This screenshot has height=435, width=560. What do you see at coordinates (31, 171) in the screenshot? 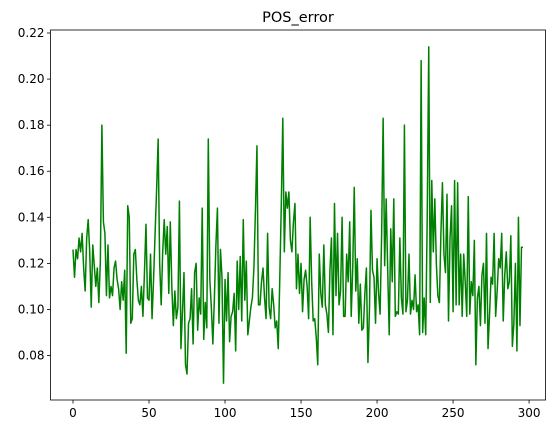
I see `y-tick-label: 0.16` at bounding box center [31, 171].